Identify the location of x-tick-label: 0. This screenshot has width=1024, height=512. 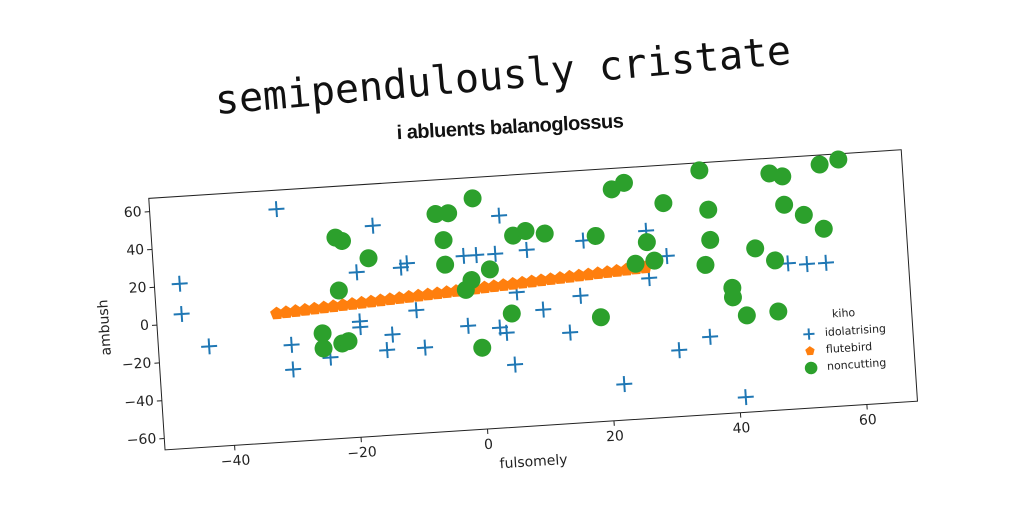
(489, 445).